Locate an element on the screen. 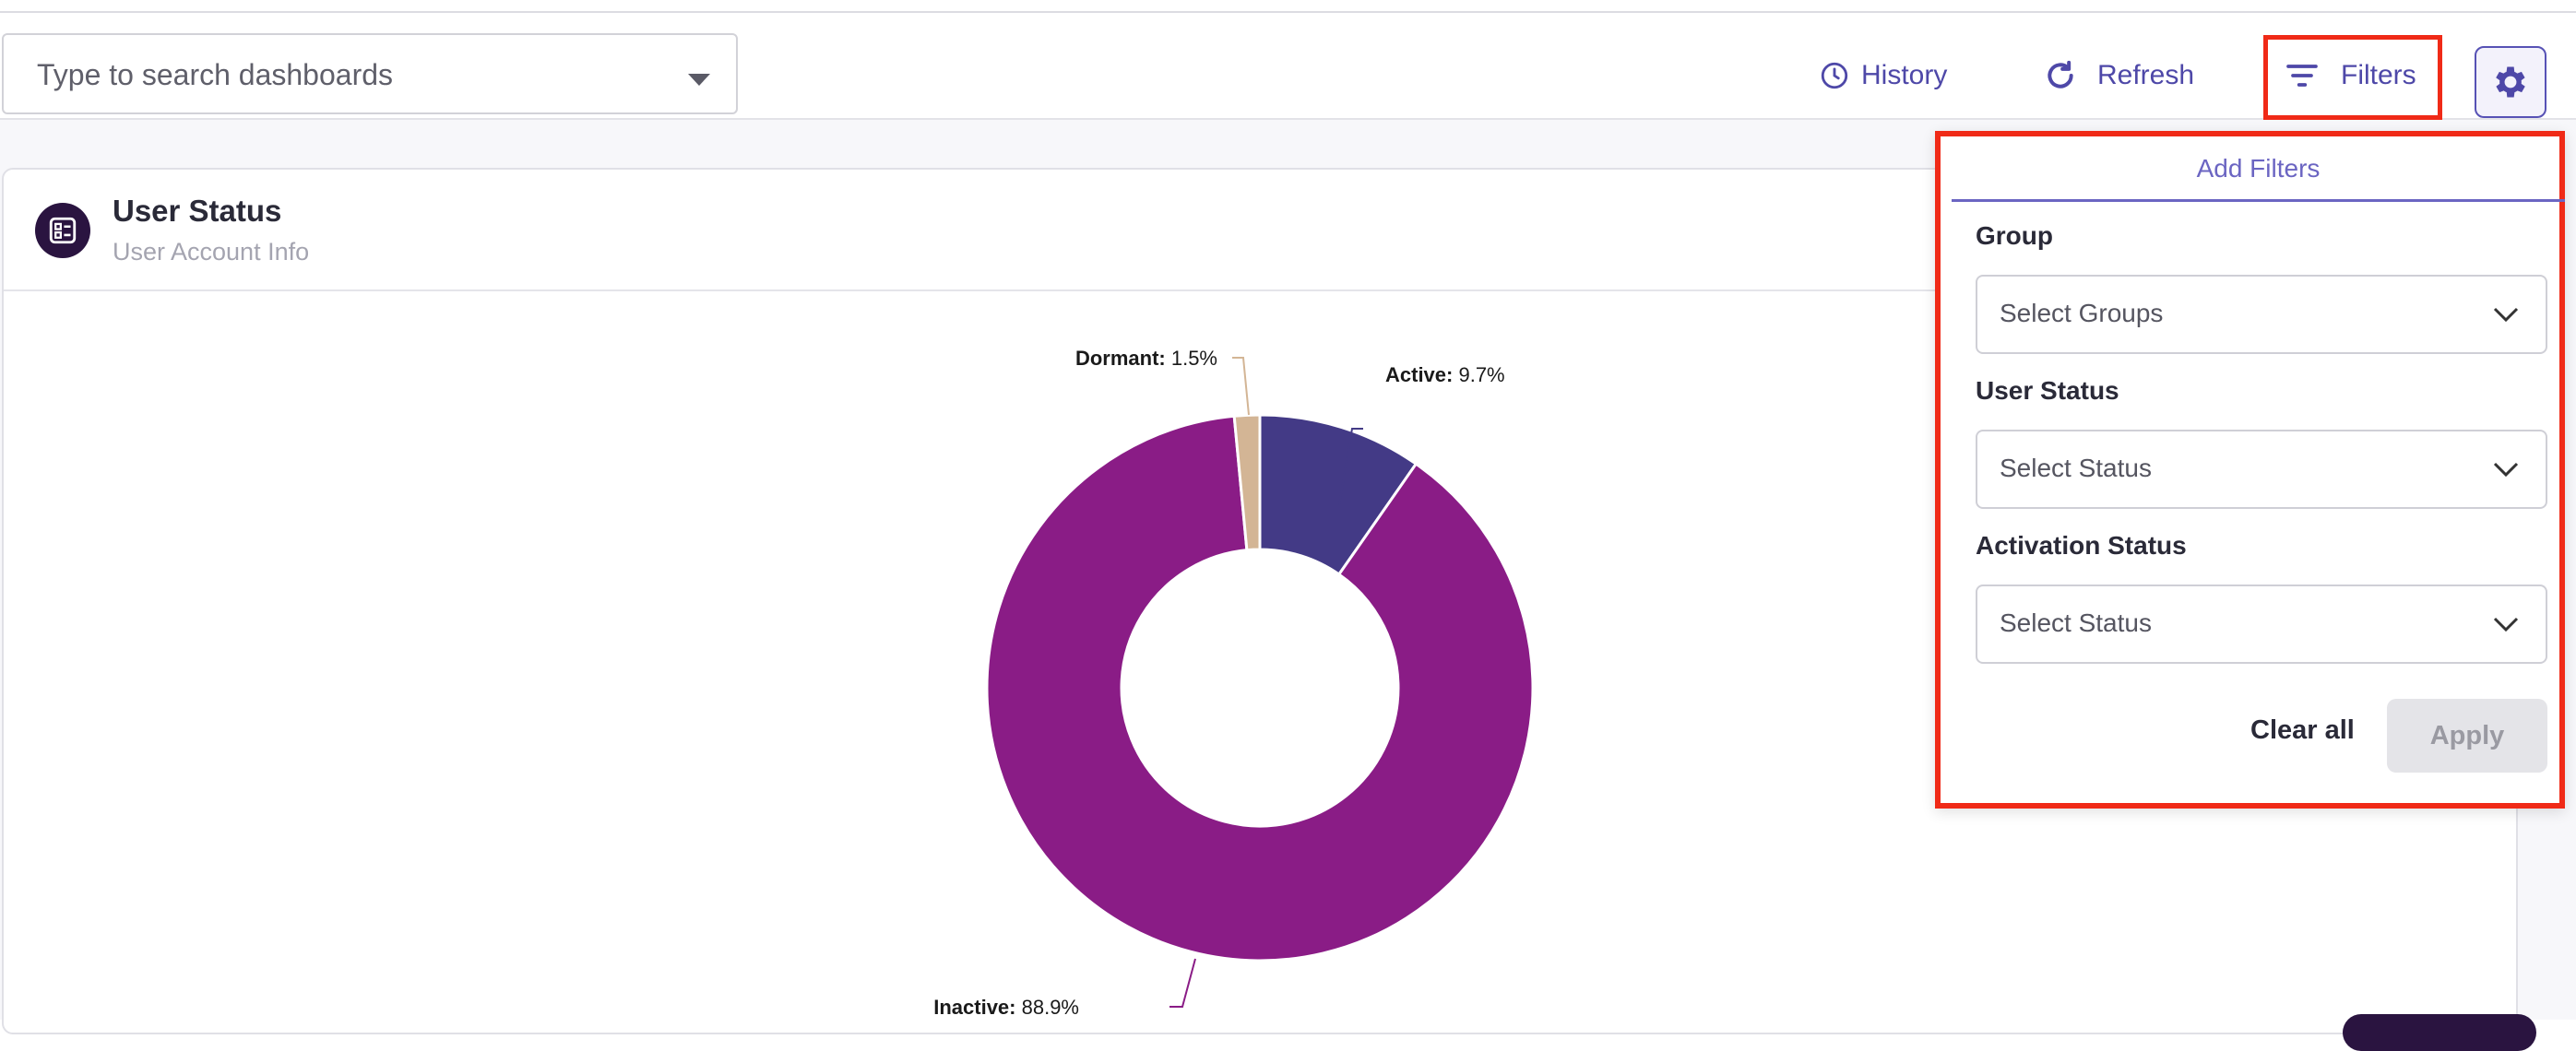 The width and height of the screenshot is (2576, 1051). slice-inactive is located at coordinates (1260, 688).